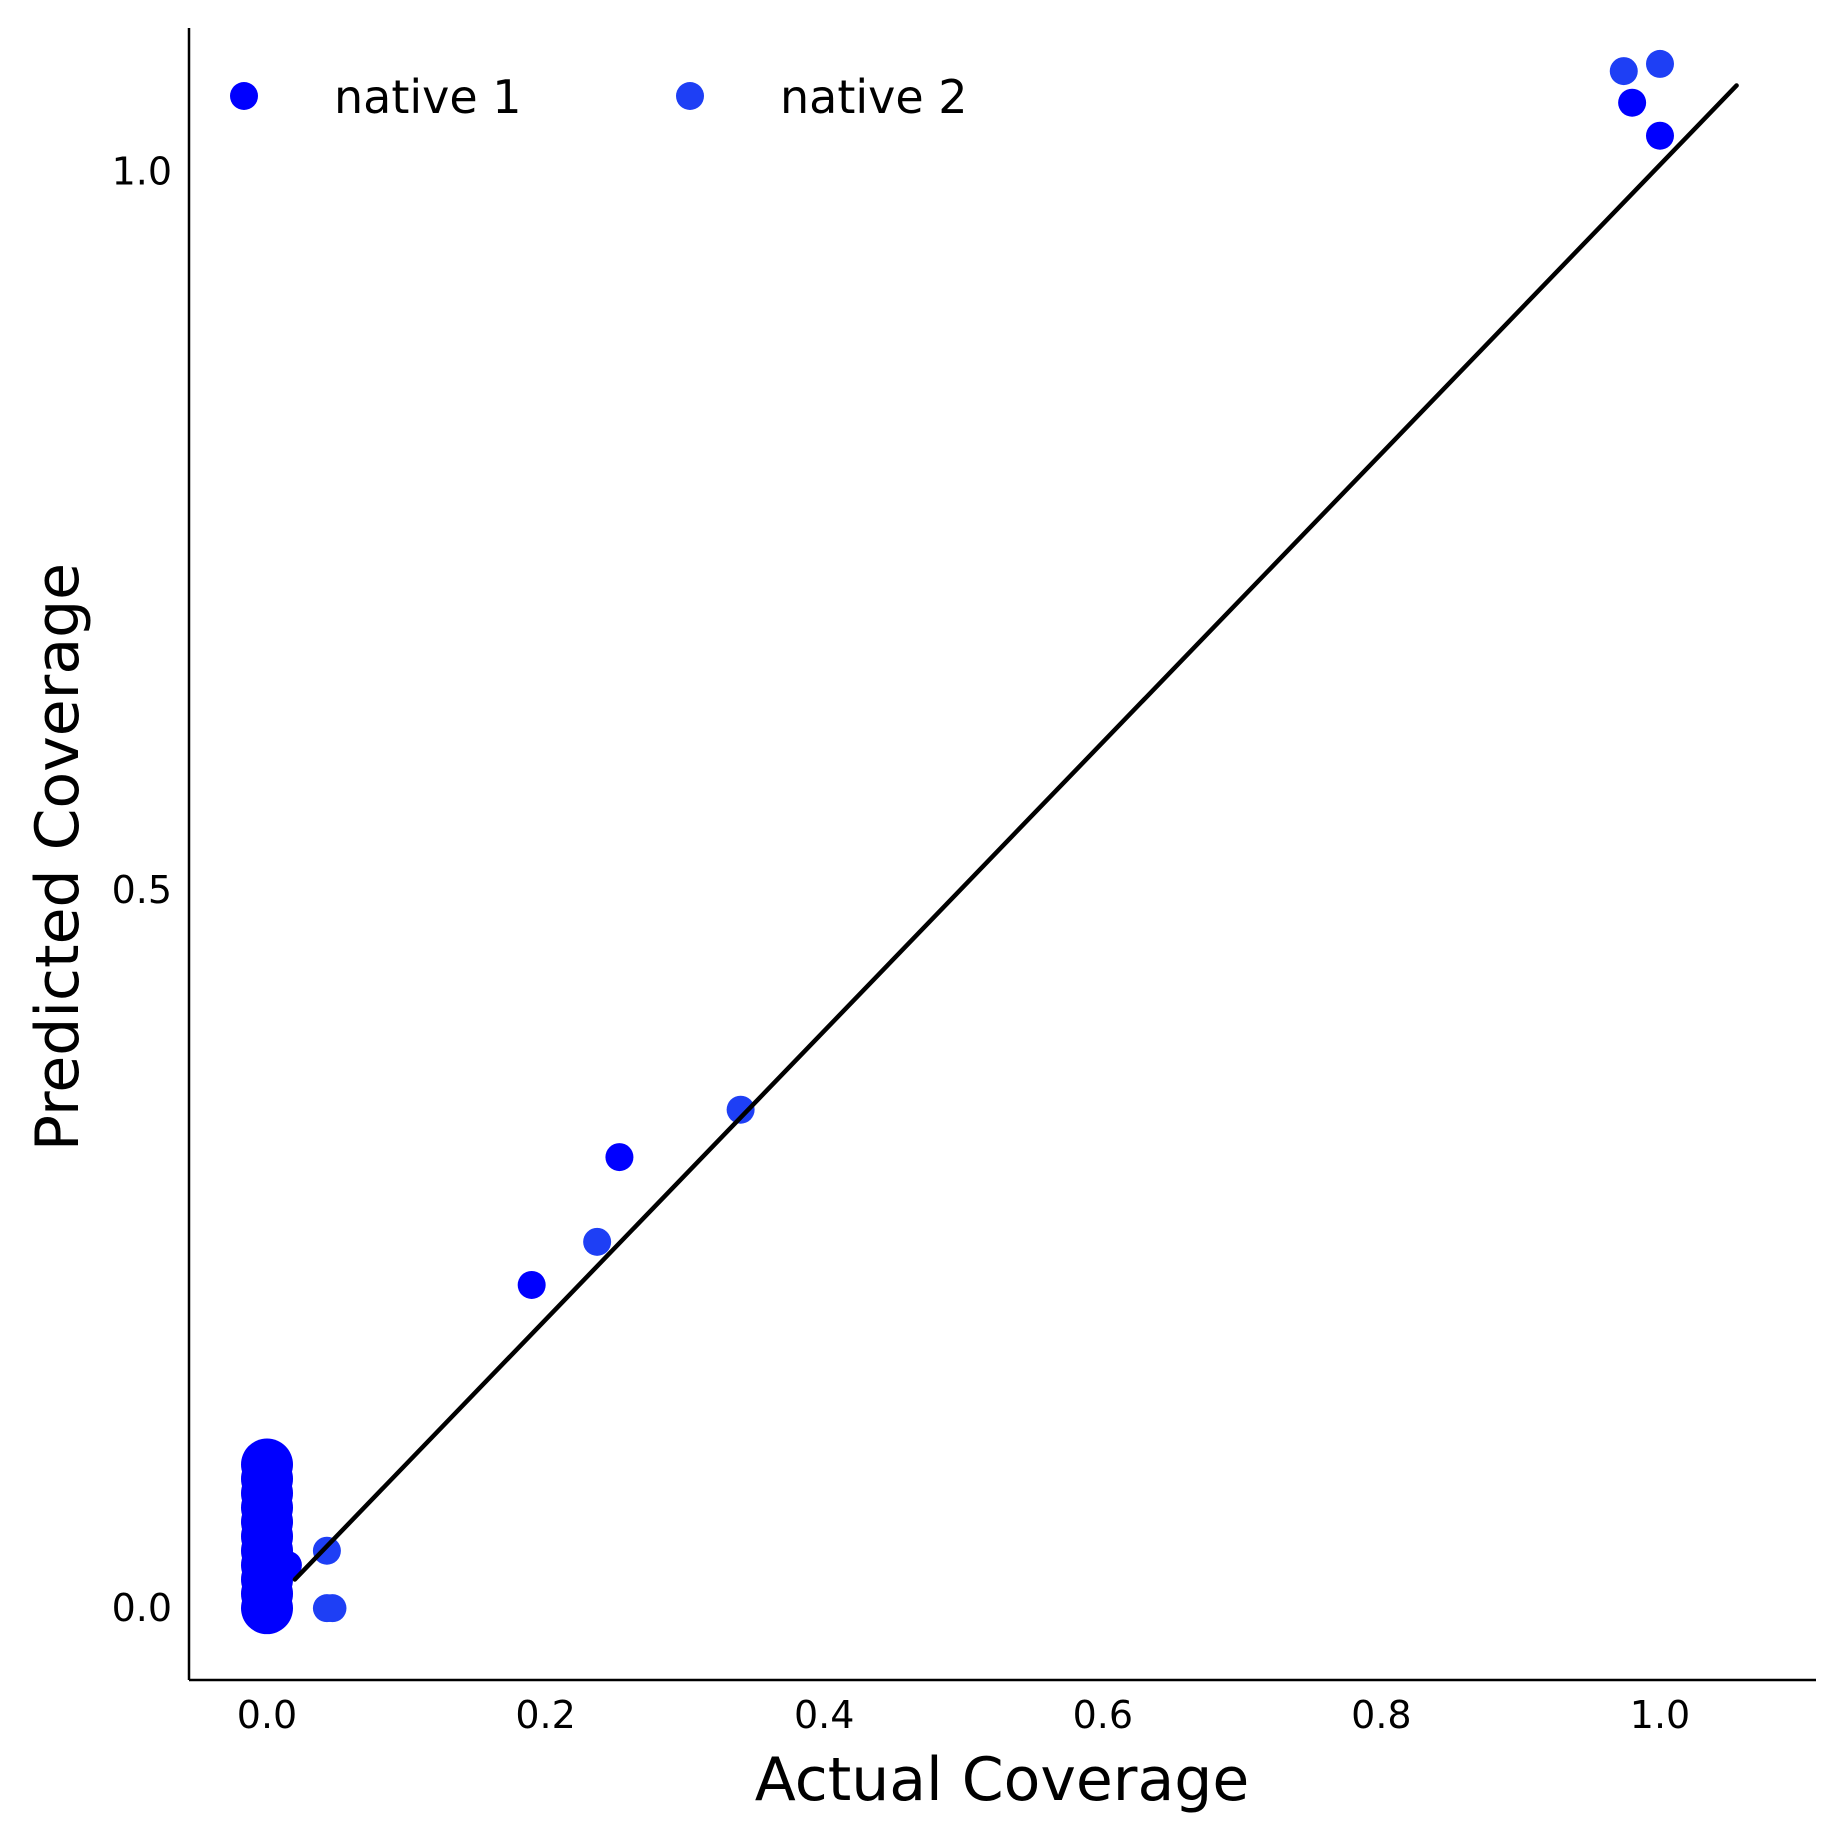 Image resolution: width=1834 pixels, height=1834 pixels. What do you see at coordinates (1660, 1715) in the screenshot?
I see `x-tick-label: 1.0` at bounding box center [1660, 1715].